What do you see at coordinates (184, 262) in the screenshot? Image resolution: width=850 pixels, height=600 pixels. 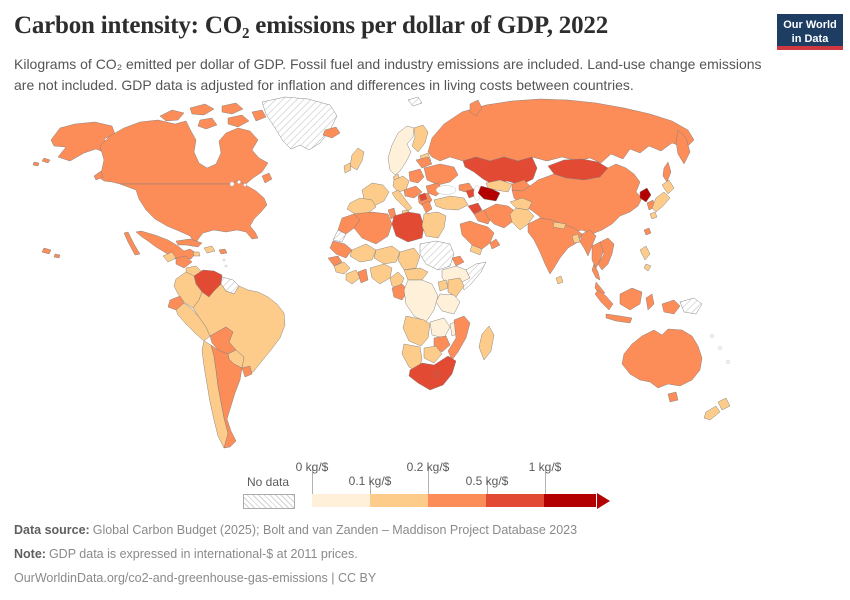 I see `country-honduras-nicaragua` at bounding box center [184, 262].